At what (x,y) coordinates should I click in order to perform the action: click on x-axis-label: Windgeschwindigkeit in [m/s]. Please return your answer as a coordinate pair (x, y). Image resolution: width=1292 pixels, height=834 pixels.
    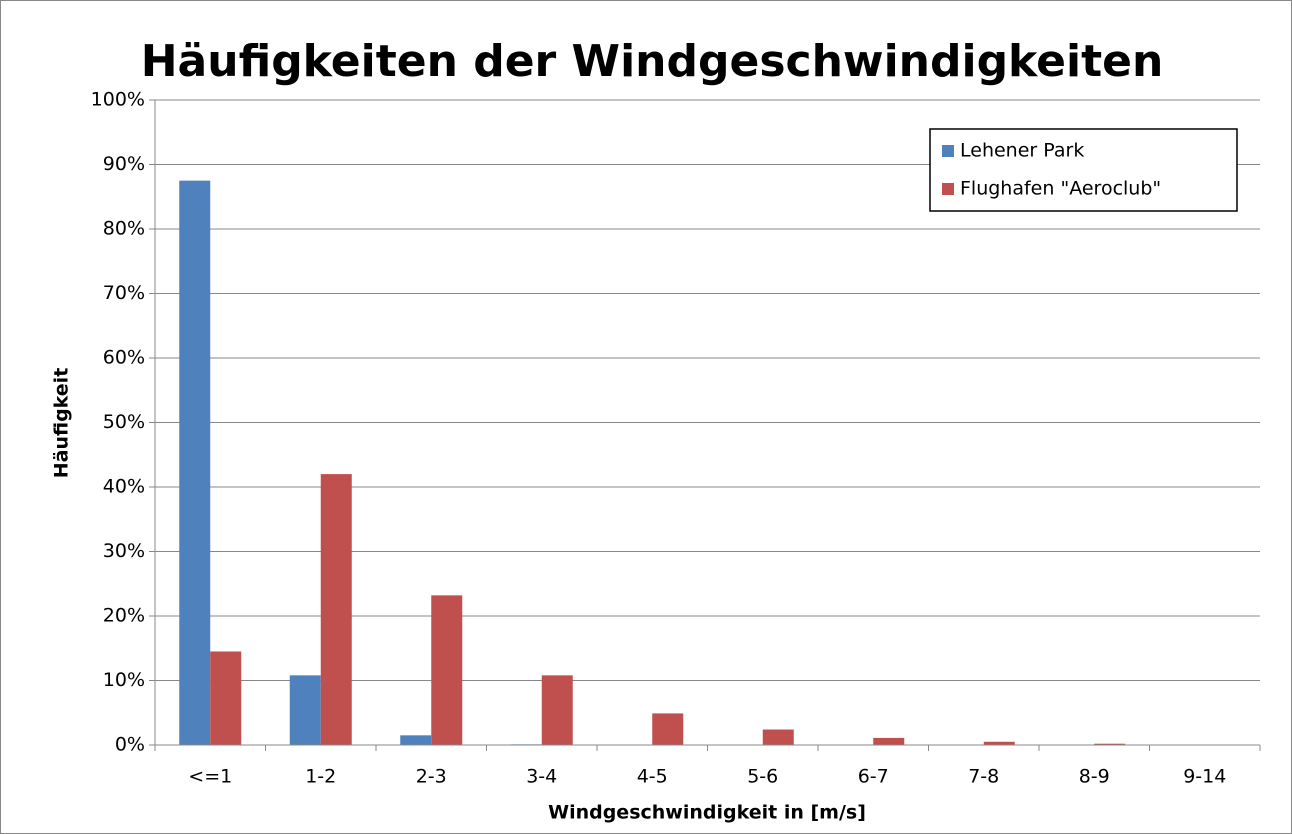
    Looking at the image, I should click on (707, 813).